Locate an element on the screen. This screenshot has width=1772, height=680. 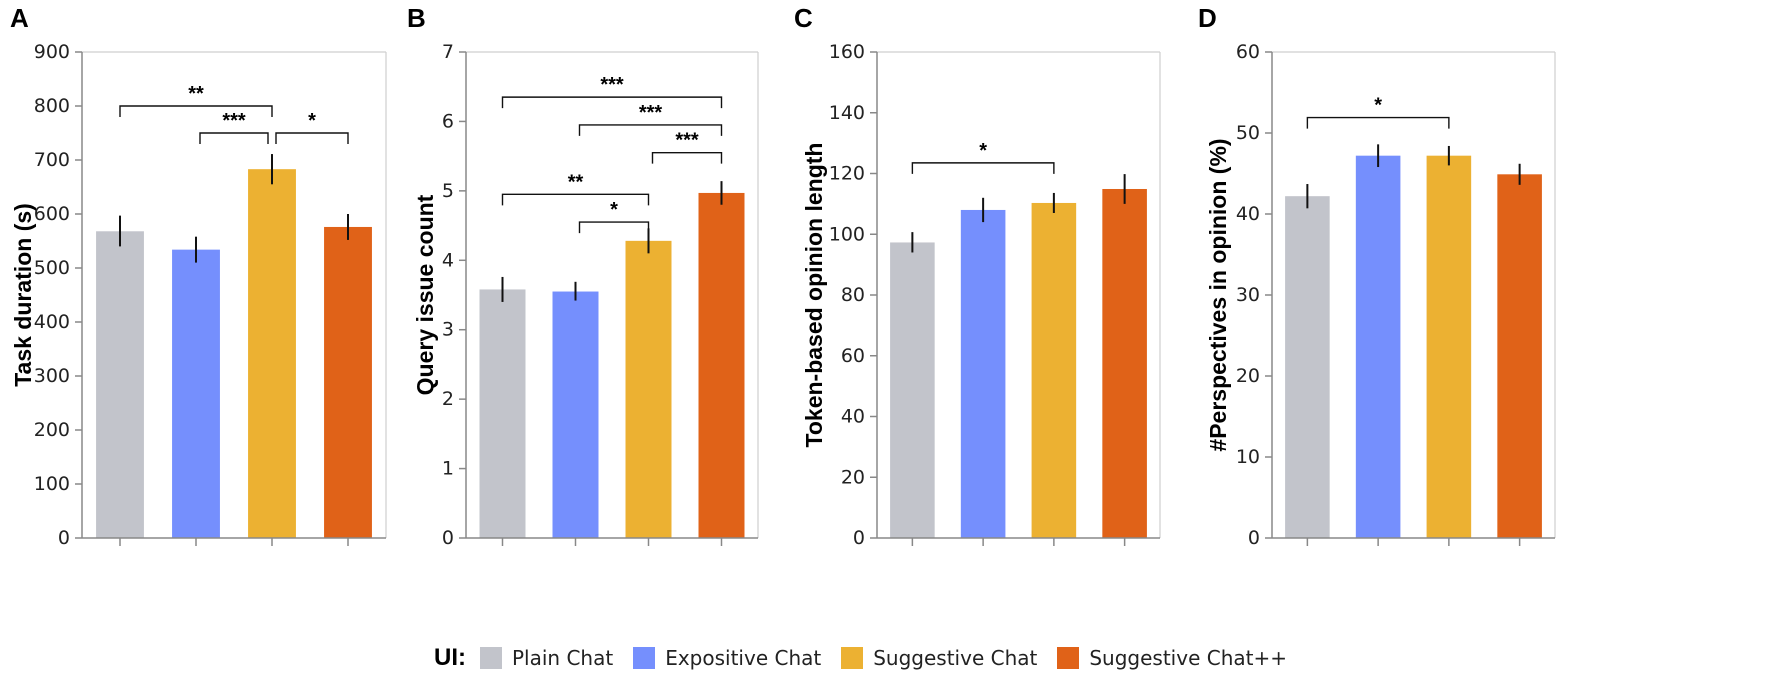
bar-d-suggestive-chat is located at coordinates (1449, 346).